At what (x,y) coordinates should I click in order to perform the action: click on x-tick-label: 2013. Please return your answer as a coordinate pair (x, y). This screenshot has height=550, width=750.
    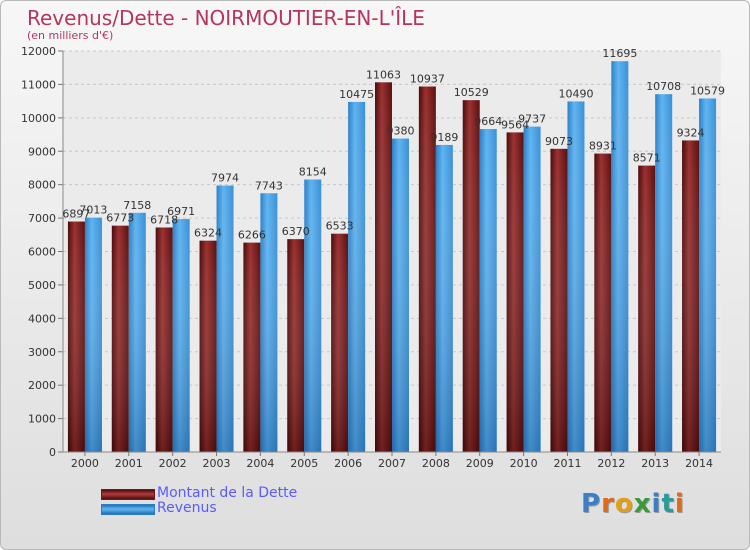
    Looking at the image, I should click on (655, 463).